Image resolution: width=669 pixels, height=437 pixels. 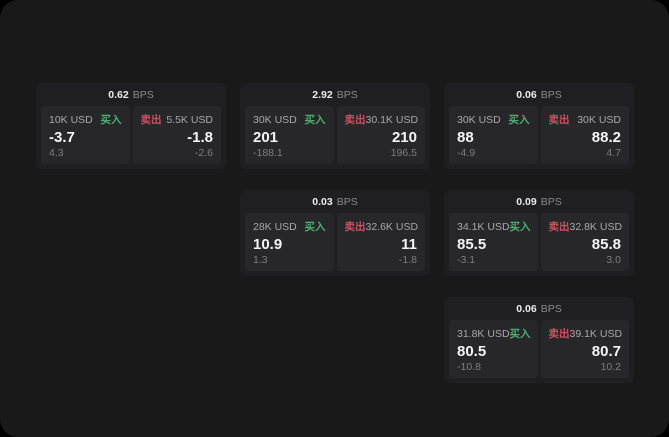 What do you see at coordinates (260, 259) in the screenshot?
I see `buy-sub-value: 1.3` at bounding box center [260, 259].